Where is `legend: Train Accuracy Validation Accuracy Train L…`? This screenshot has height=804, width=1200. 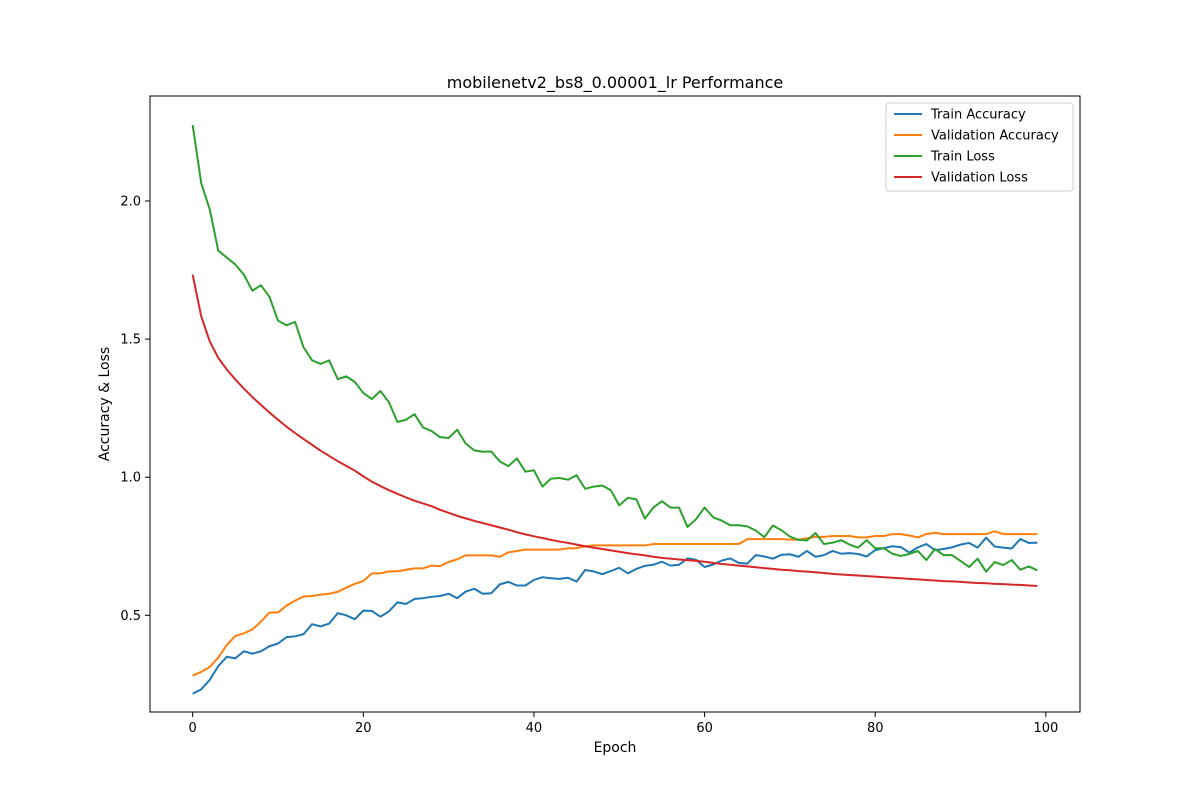 legend: Train Accuracy Validation Accuracy Train L… is located at coordinates (979, 147).